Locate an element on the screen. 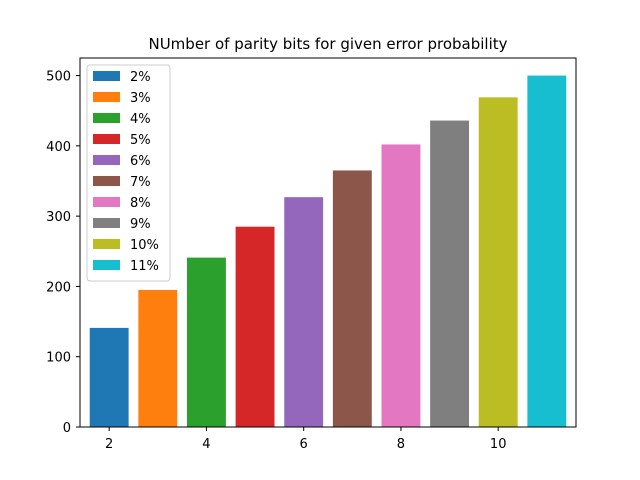  y-tick-label: 100 is located at coordinates (58, 358).